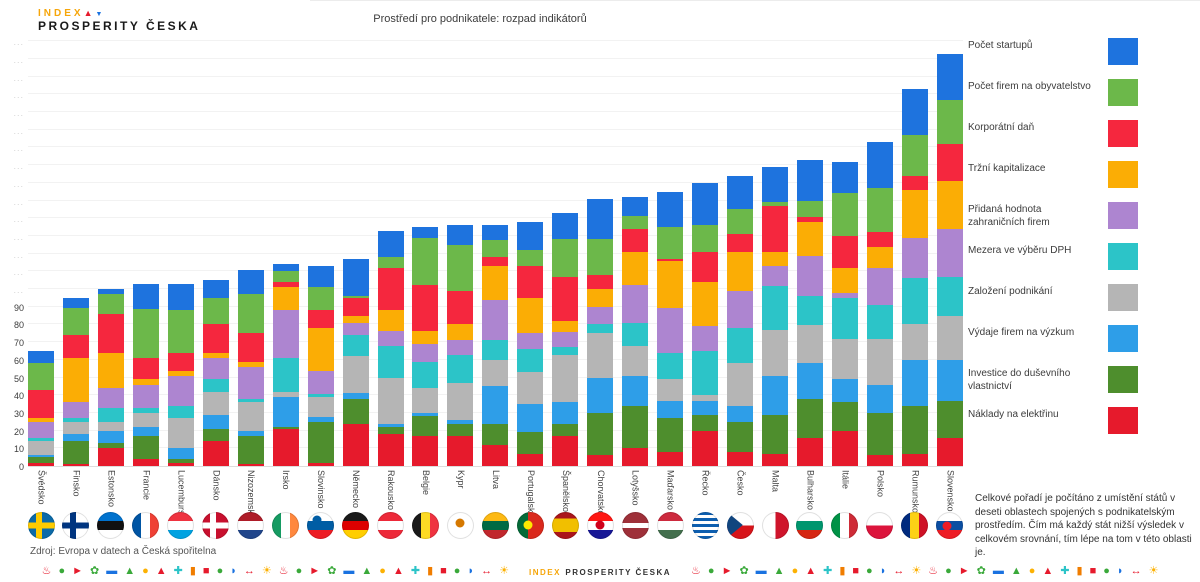 The width and height of the screenshot is (1200, 582). I want to click on bar-Slovensko, so click(949, 259).